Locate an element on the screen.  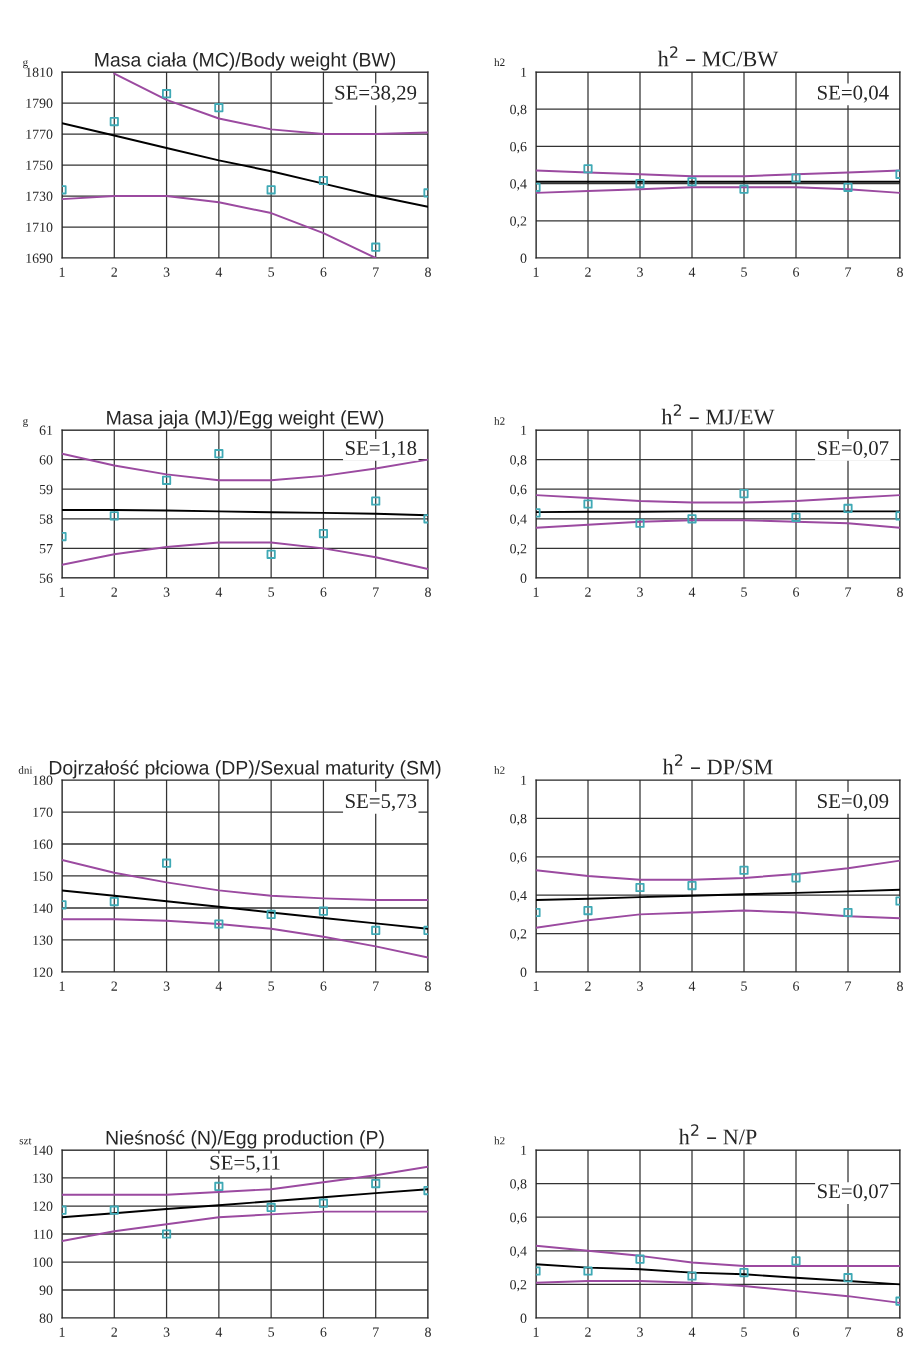
y-tick-label: 150 is located at coordinates (43, 876).